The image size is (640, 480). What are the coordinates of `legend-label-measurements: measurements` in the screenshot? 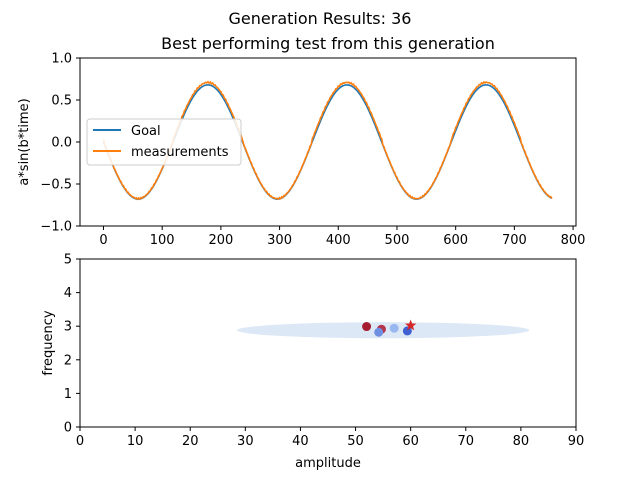 It's located at (180, 152).